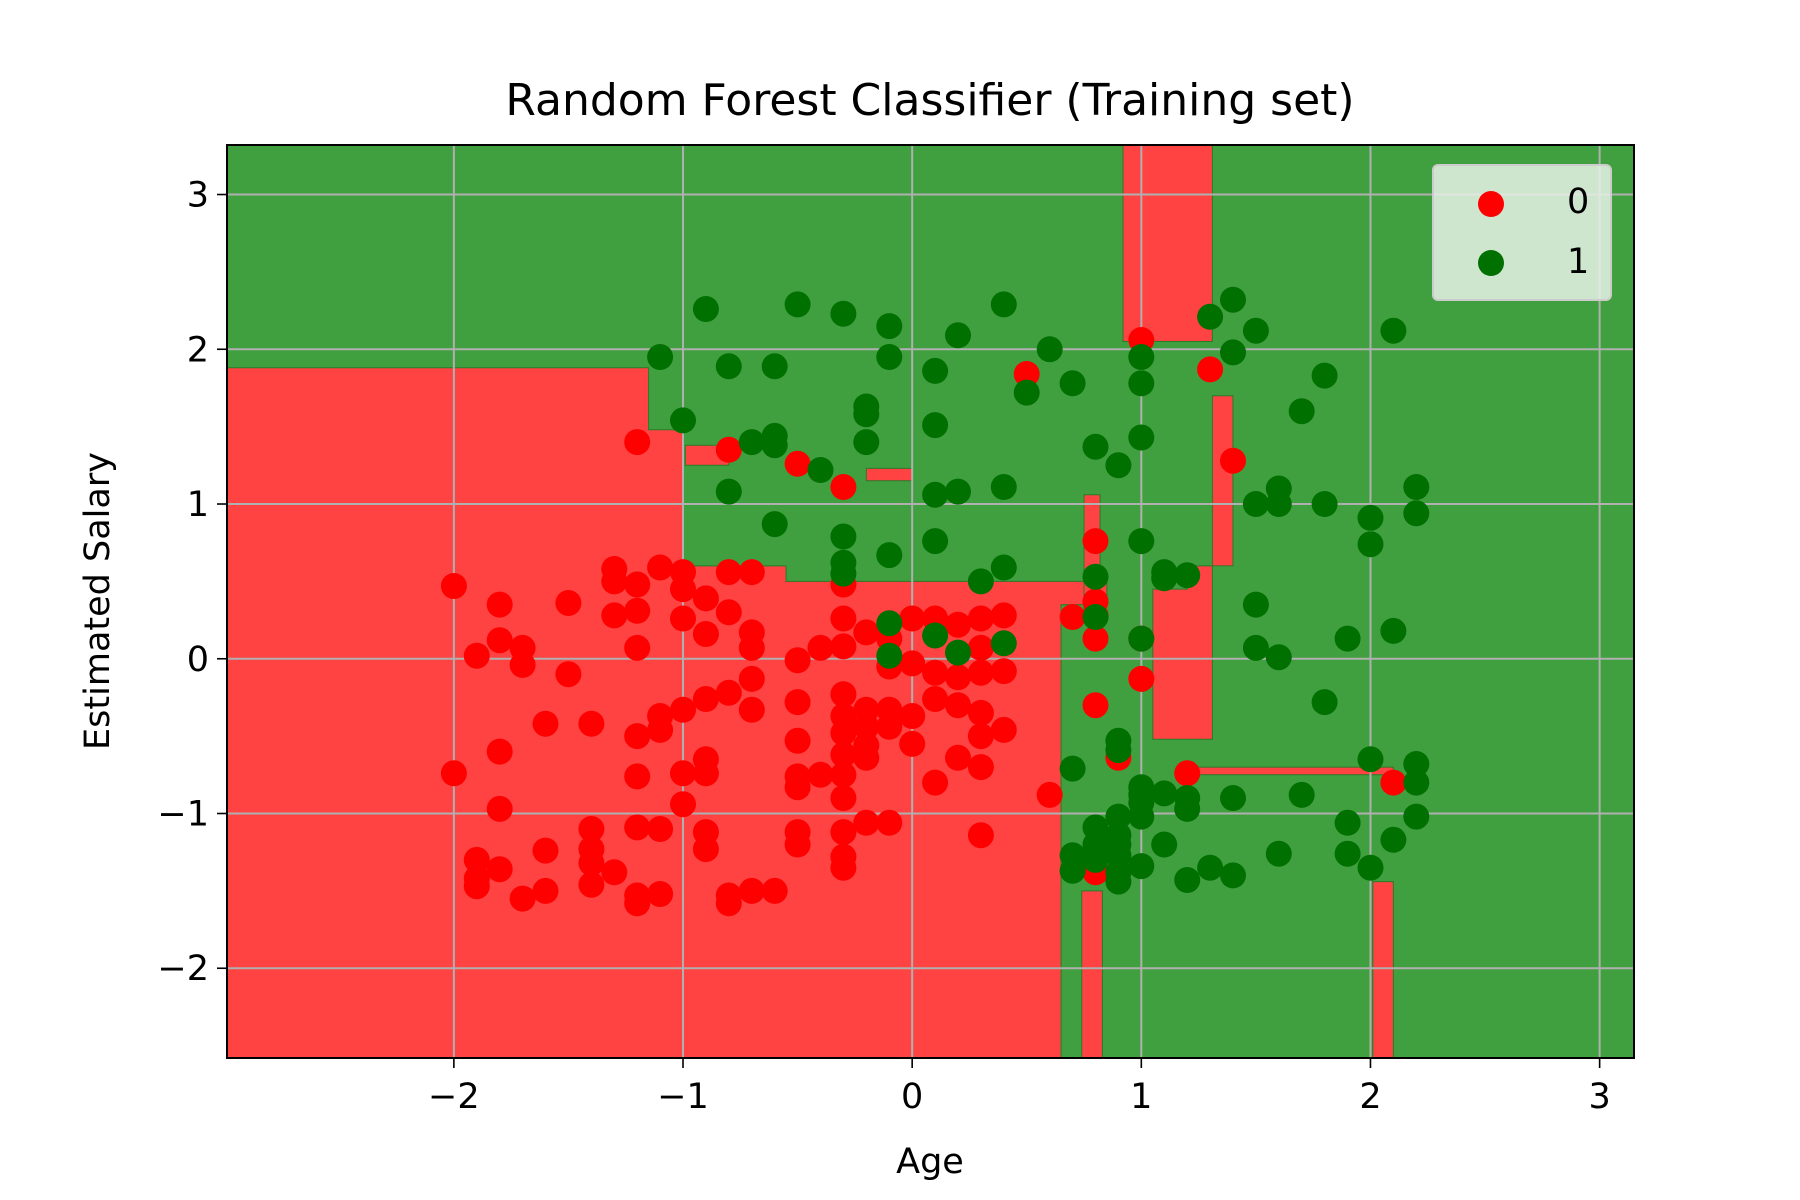 Image resolution: width=1800 pixels, height=1200 pixels. I want to click on x-tick-label: 0, so click(912, 1097).